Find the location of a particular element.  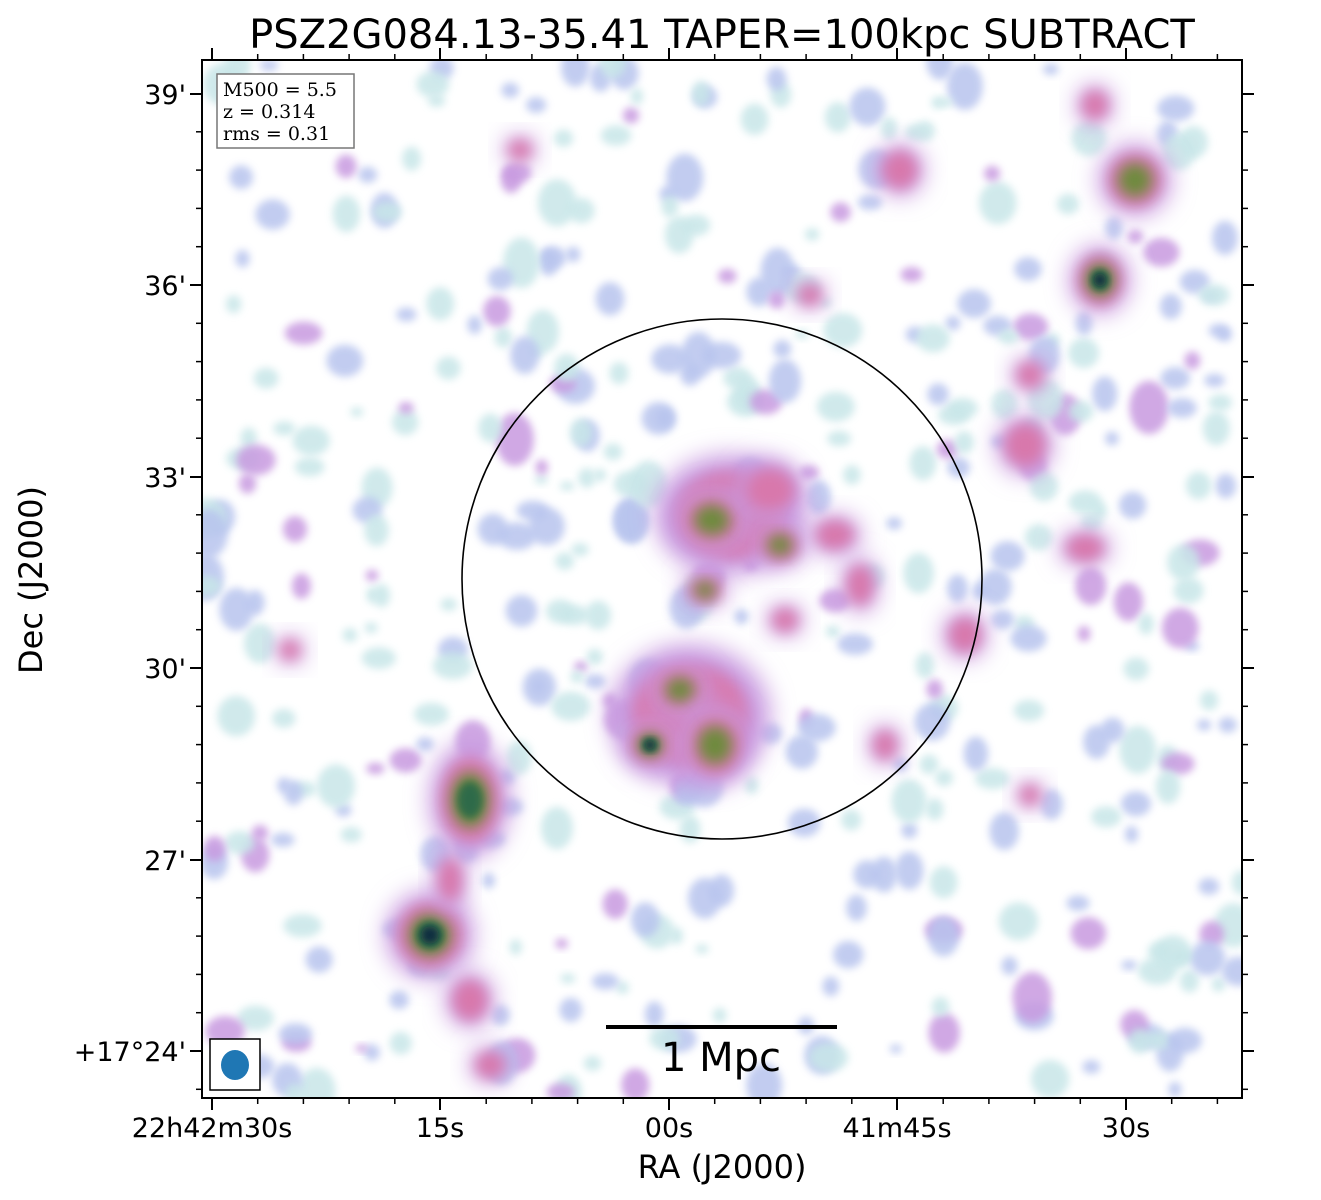

beam-ellipse is located at coordinates (235, 1065).